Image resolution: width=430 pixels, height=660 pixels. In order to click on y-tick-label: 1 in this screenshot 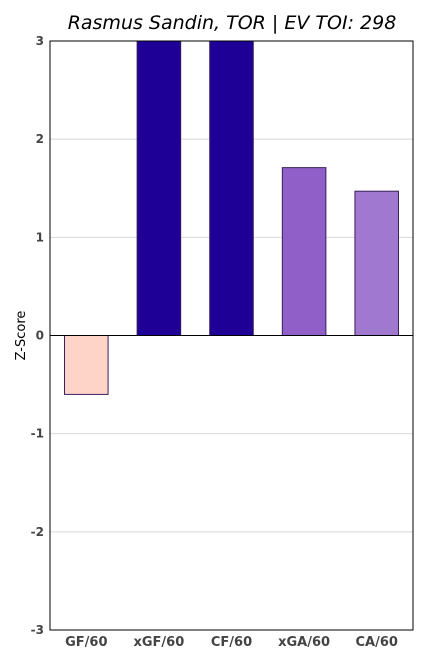, I will do `click(40, 237)`.